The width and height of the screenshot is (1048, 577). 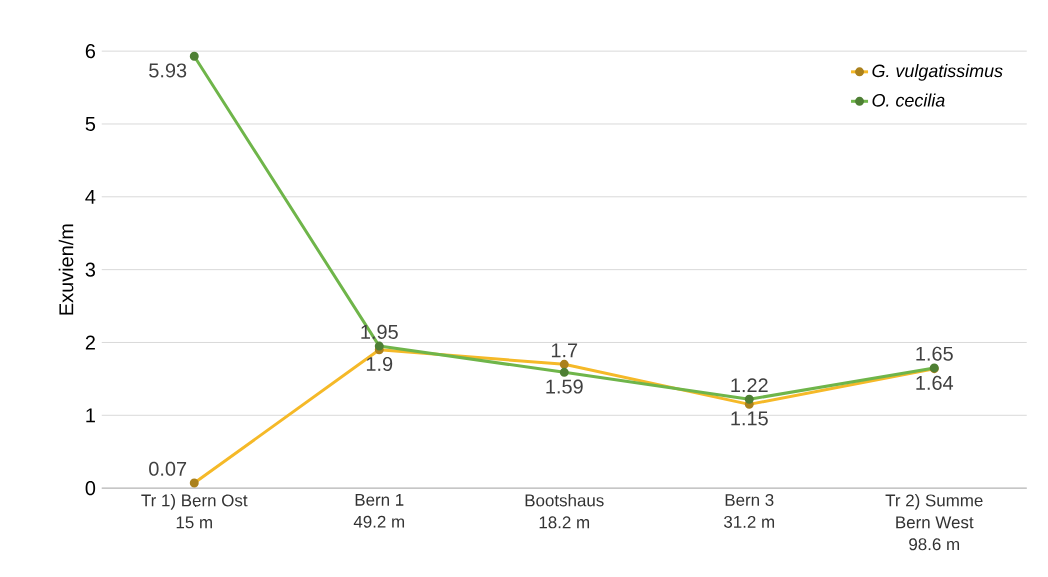 I want to click on data-label: 1.7, so click(x=564, y=350).